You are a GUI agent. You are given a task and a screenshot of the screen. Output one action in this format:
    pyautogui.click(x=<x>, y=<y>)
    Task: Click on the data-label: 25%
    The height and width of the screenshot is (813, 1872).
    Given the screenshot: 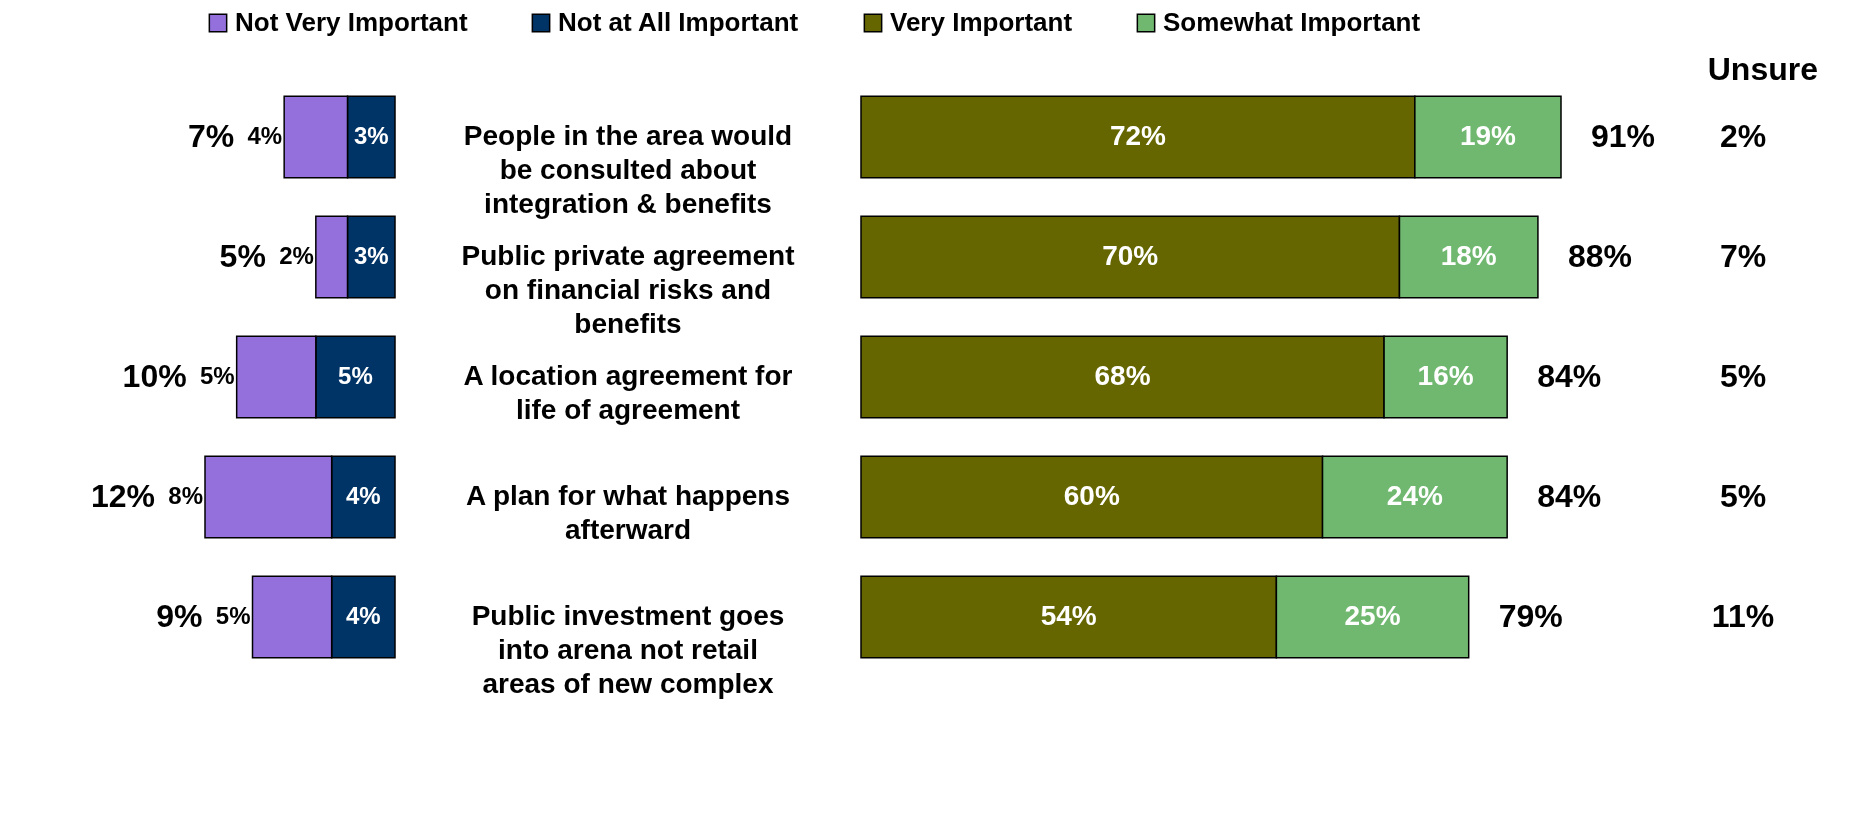 What is the action you would take?
    pyautogui.click(x=1372, y=615)
    